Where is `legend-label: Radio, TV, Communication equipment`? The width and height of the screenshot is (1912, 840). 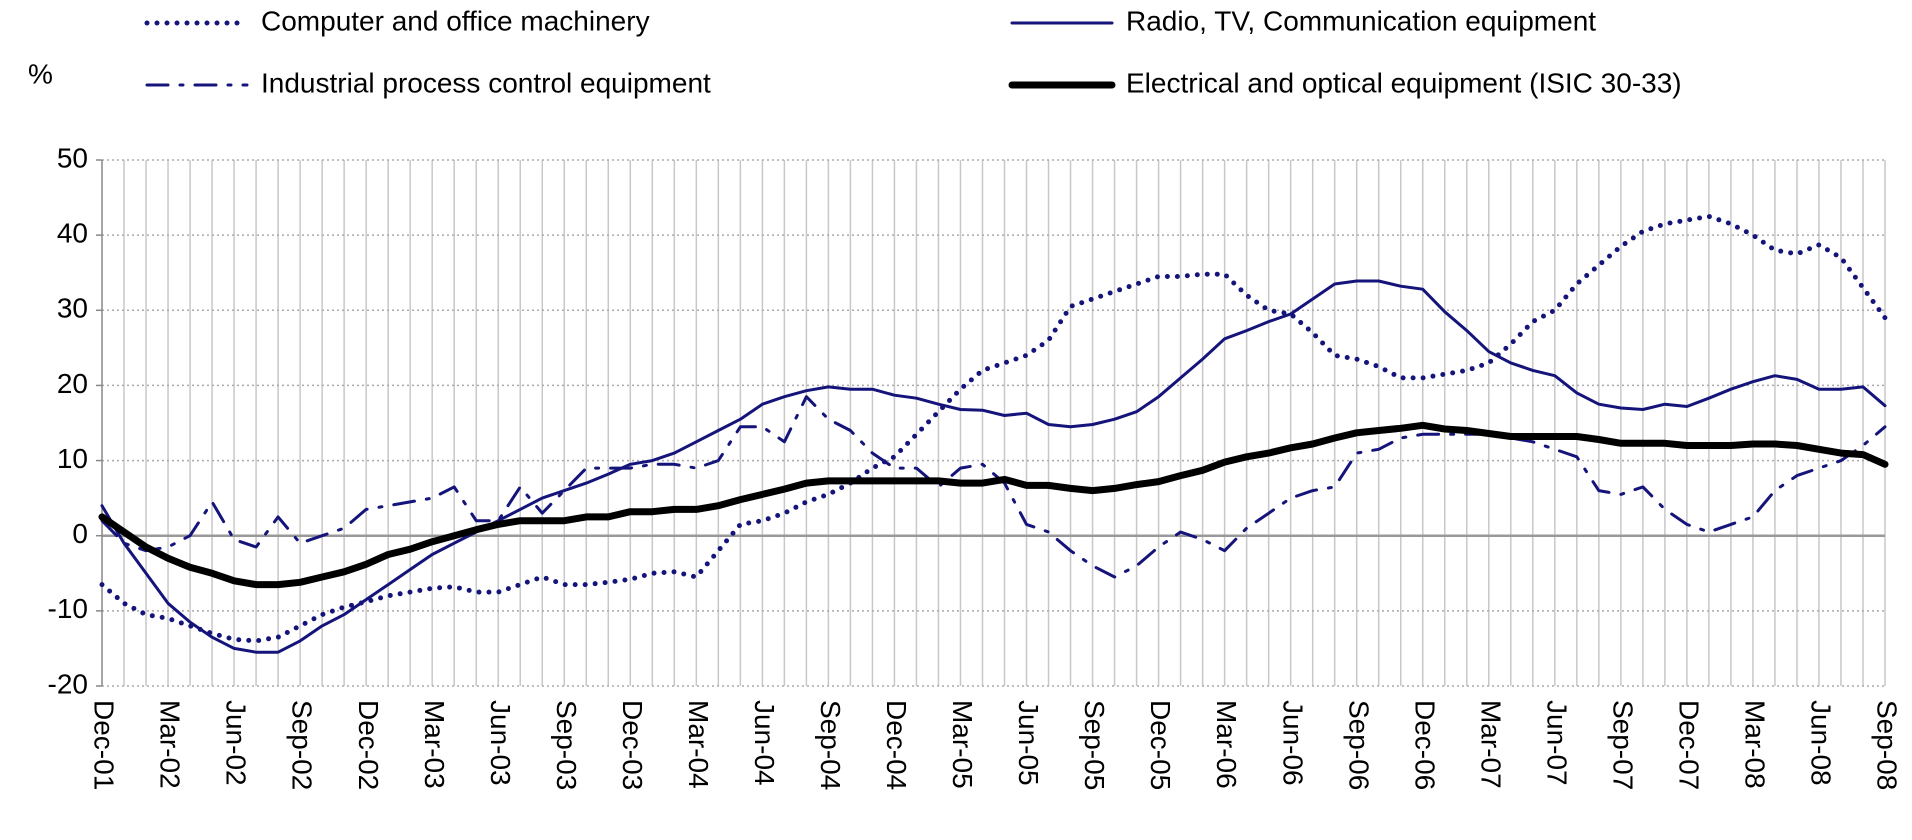
legend-label: Radio, TV, Communication equipment is located at coordinates (1361, 20).